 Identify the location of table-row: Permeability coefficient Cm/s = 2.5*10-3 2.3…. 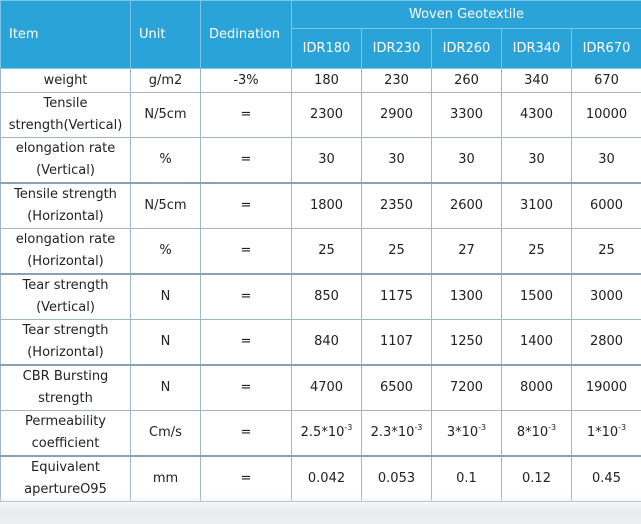
(320, 433).